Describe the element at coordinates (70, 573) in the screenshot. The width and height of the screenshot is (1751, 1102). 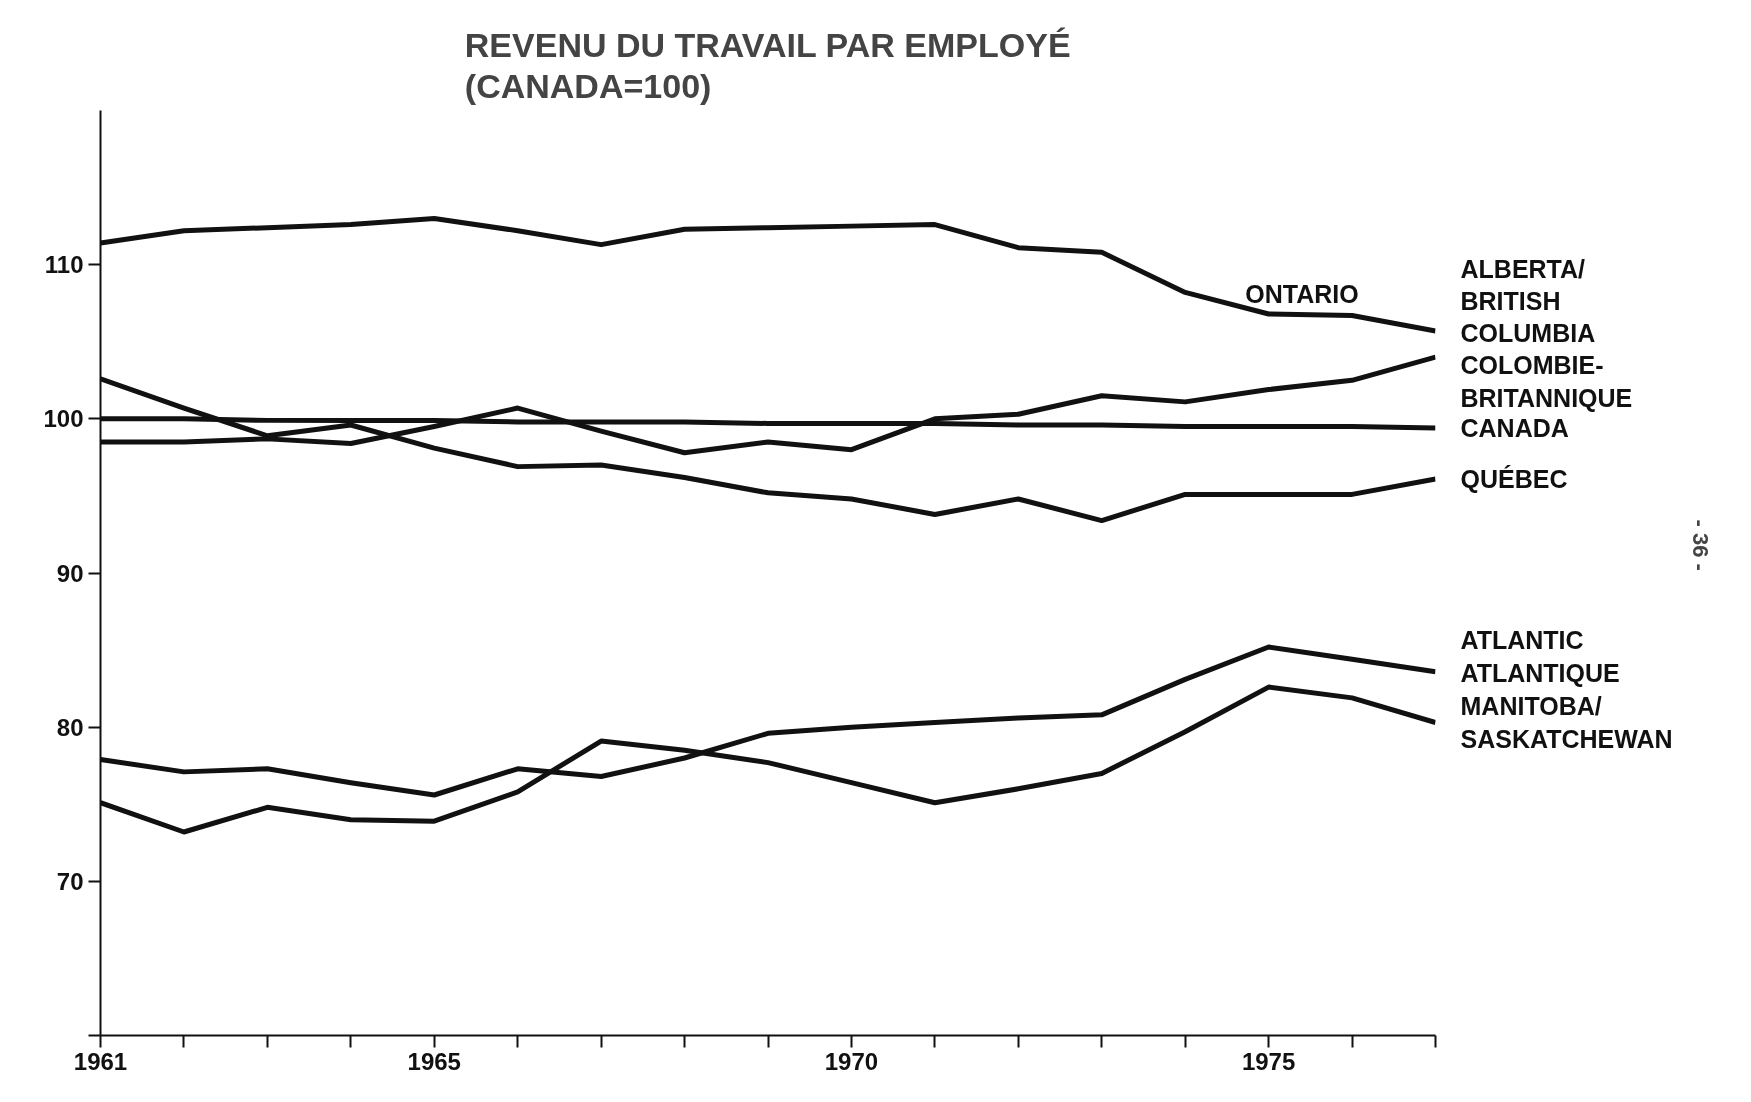
I see `y-tick-label: 90` at that location.